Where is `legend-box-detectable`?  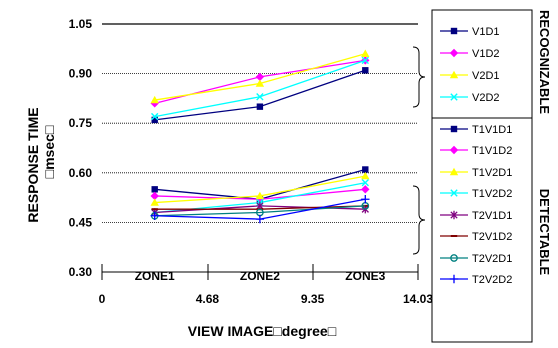
legend-box-detectable is located at coordinates (482, 230).